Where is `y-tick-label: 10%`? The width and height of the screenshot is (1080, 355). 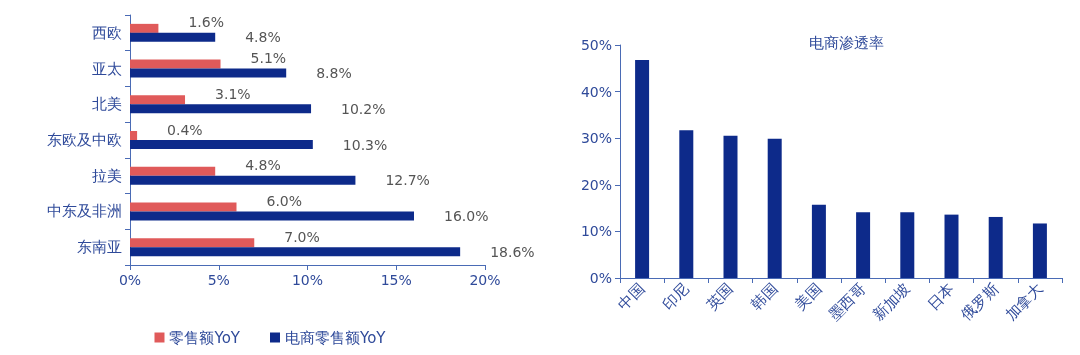
y-tick-label: 10% is located at coordinates (596, 231).